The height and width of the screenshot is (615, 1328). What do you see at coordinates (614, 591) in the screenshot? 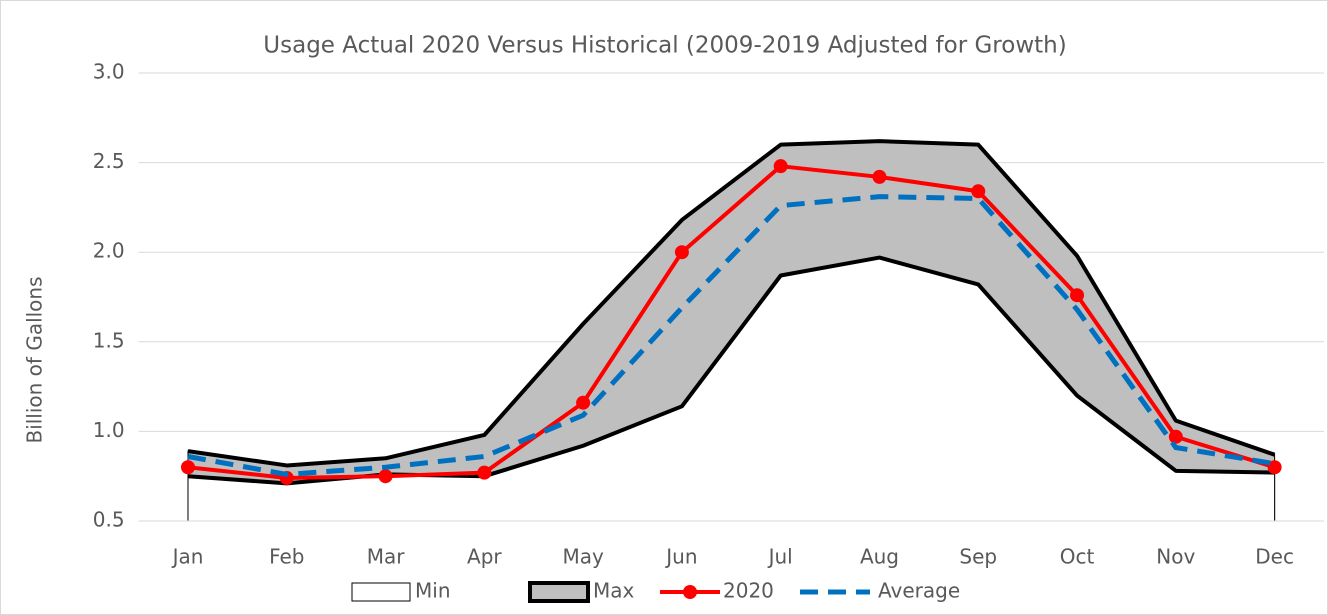
I see `legend-label: Max` at bounding box center [614, 591].